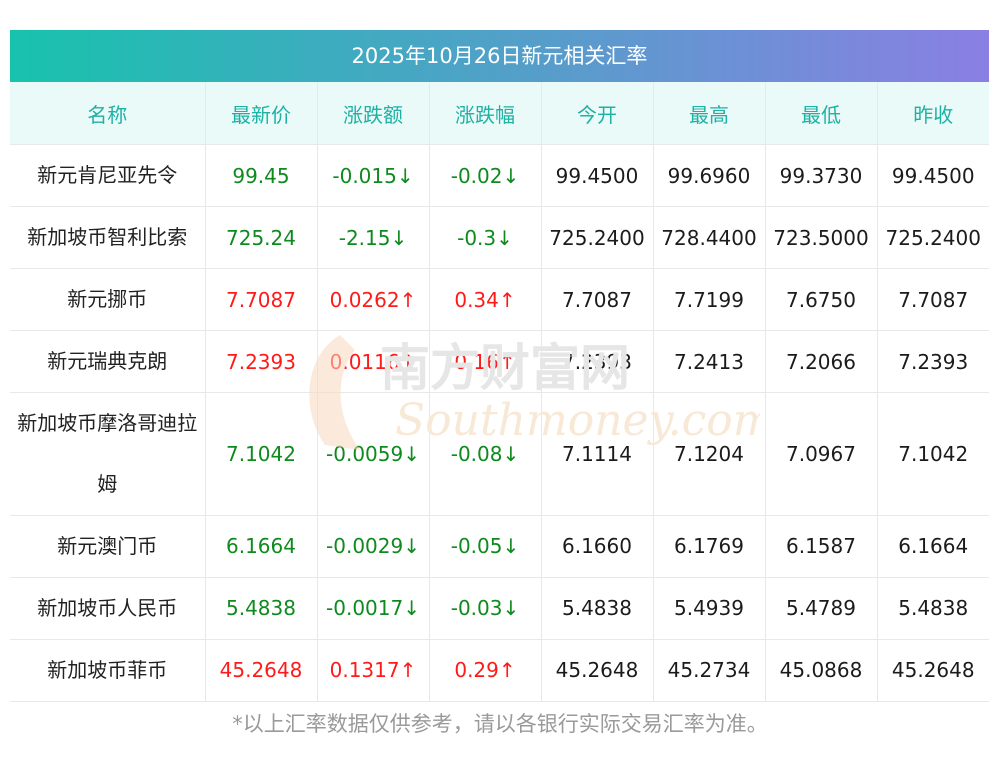  I want to click on latest-price: 99.45, so click(260, 175).